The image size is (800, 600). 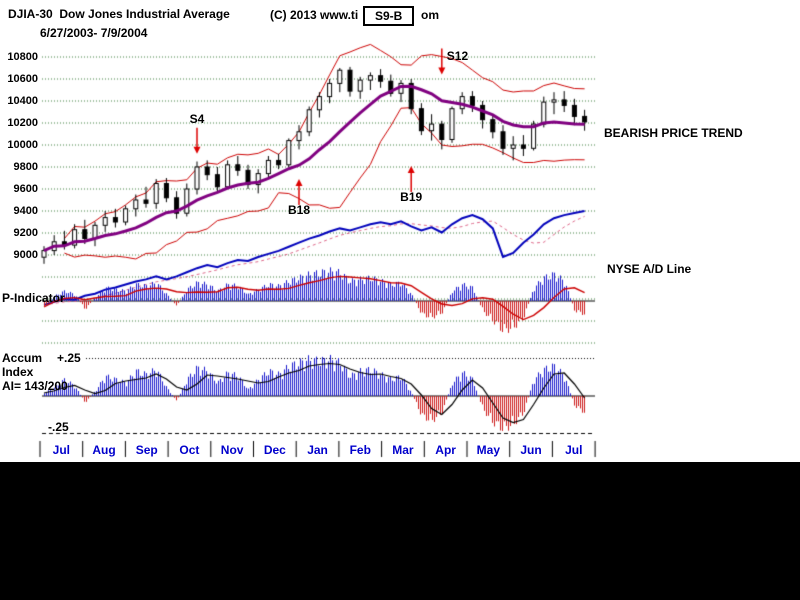 I want to click on plus-level-label: +.25, so click(x=69, y=358).